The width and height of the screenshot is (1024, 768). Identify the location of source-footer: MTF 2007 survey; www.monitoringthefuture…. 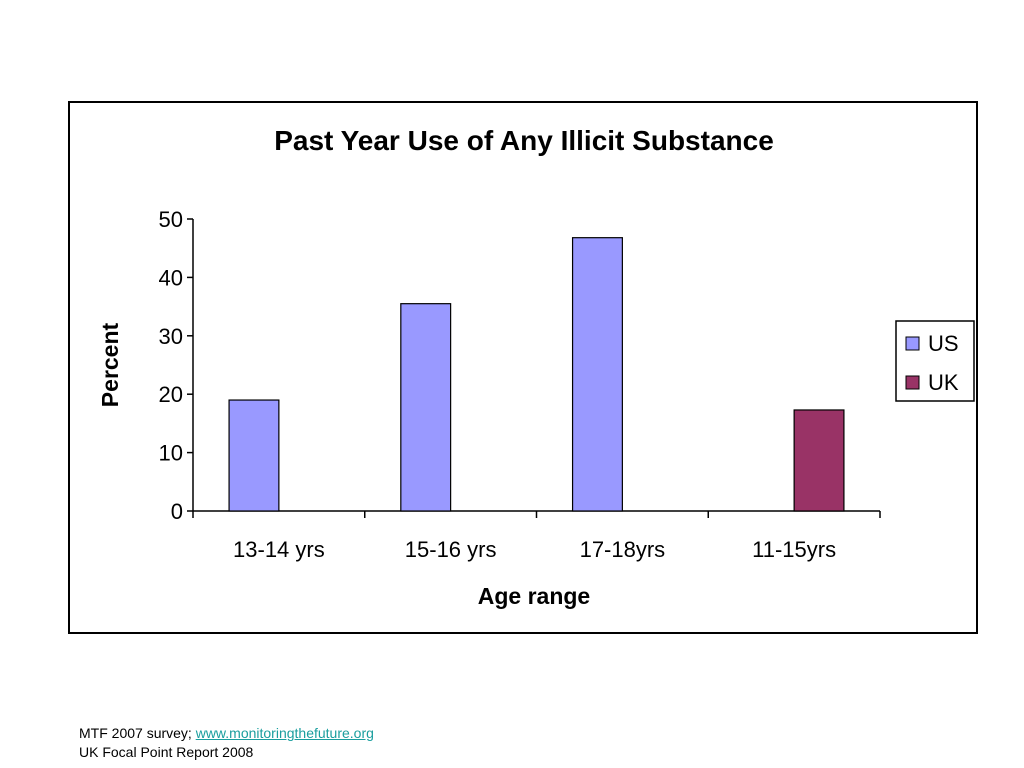
(226, 743).